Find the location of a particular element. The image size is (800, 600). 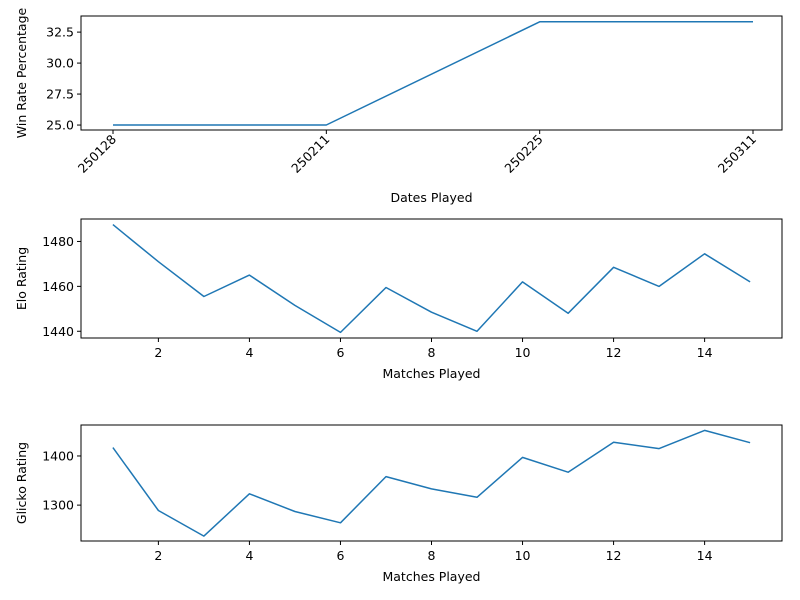

y-tick-label: 1300 is located at coordinates (58, 505).